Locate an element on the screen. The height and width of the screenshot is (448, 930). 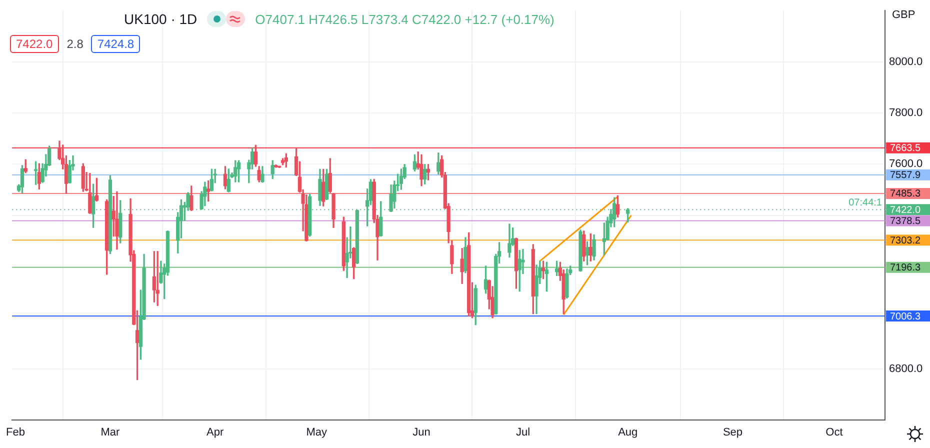
ref-line-label: 7303.2 is located at coordinates (906, 240).